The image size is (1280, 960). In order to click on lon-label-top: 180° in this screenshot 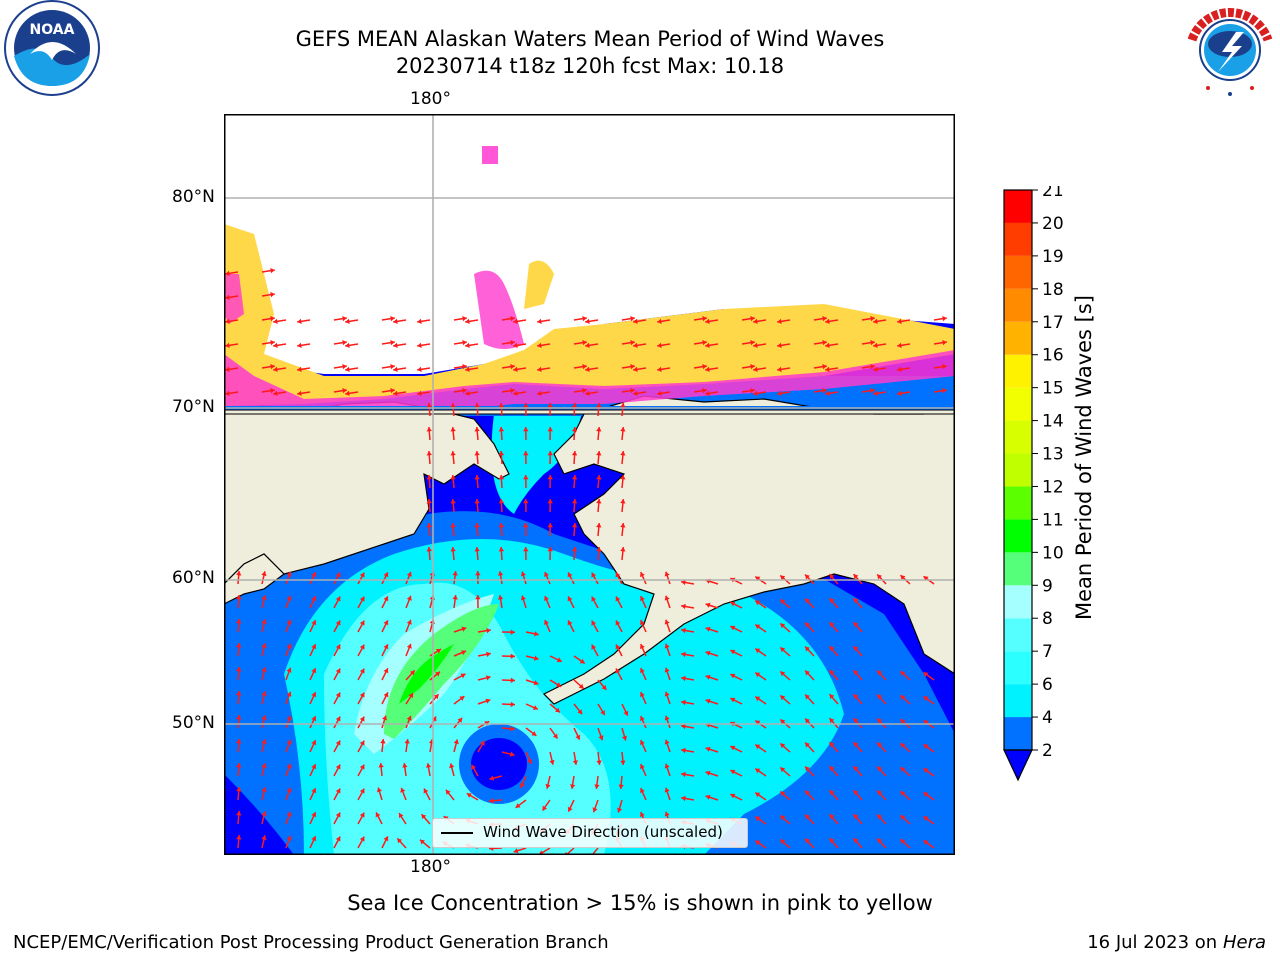, I will do `click(430, 99)`.